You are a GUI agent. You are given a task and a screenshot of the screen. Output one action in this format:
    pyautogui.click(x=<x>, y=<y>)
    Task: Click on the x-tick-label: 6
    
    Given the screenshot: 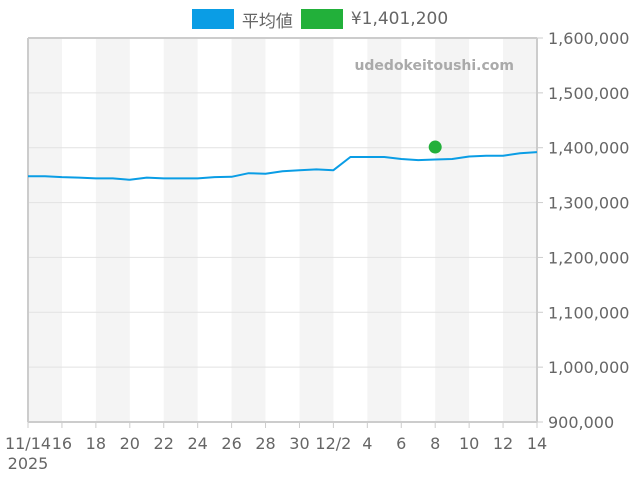 What is the action you would take?
    pyautogui.click(x=401, y=443)
    